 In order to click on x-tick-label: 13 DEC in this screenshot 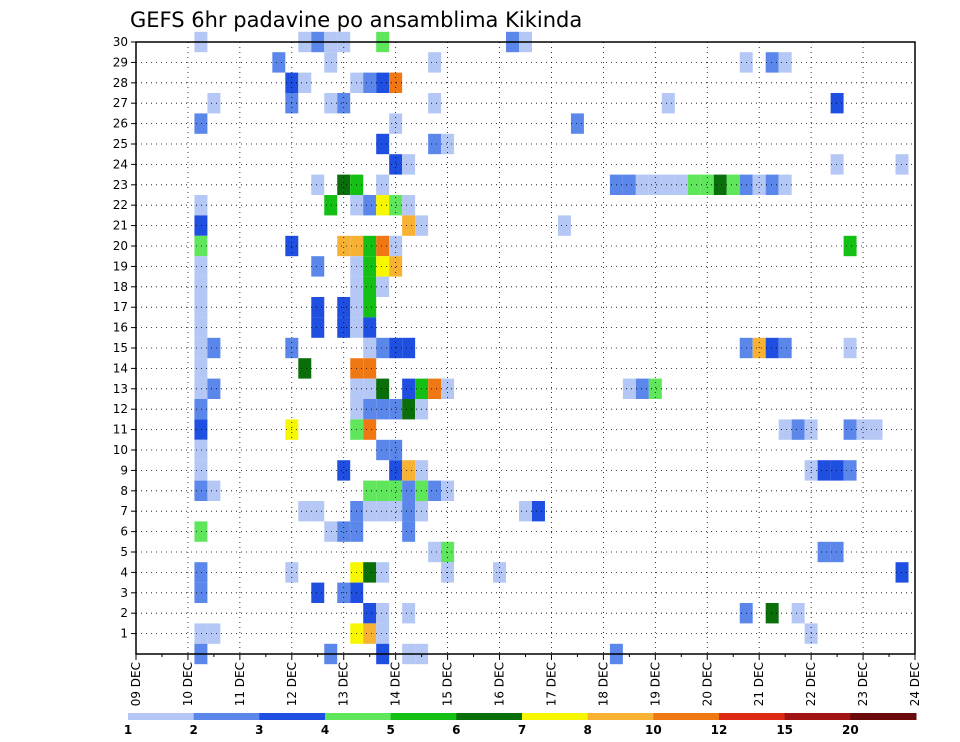, I will do `click(344, 684)`.